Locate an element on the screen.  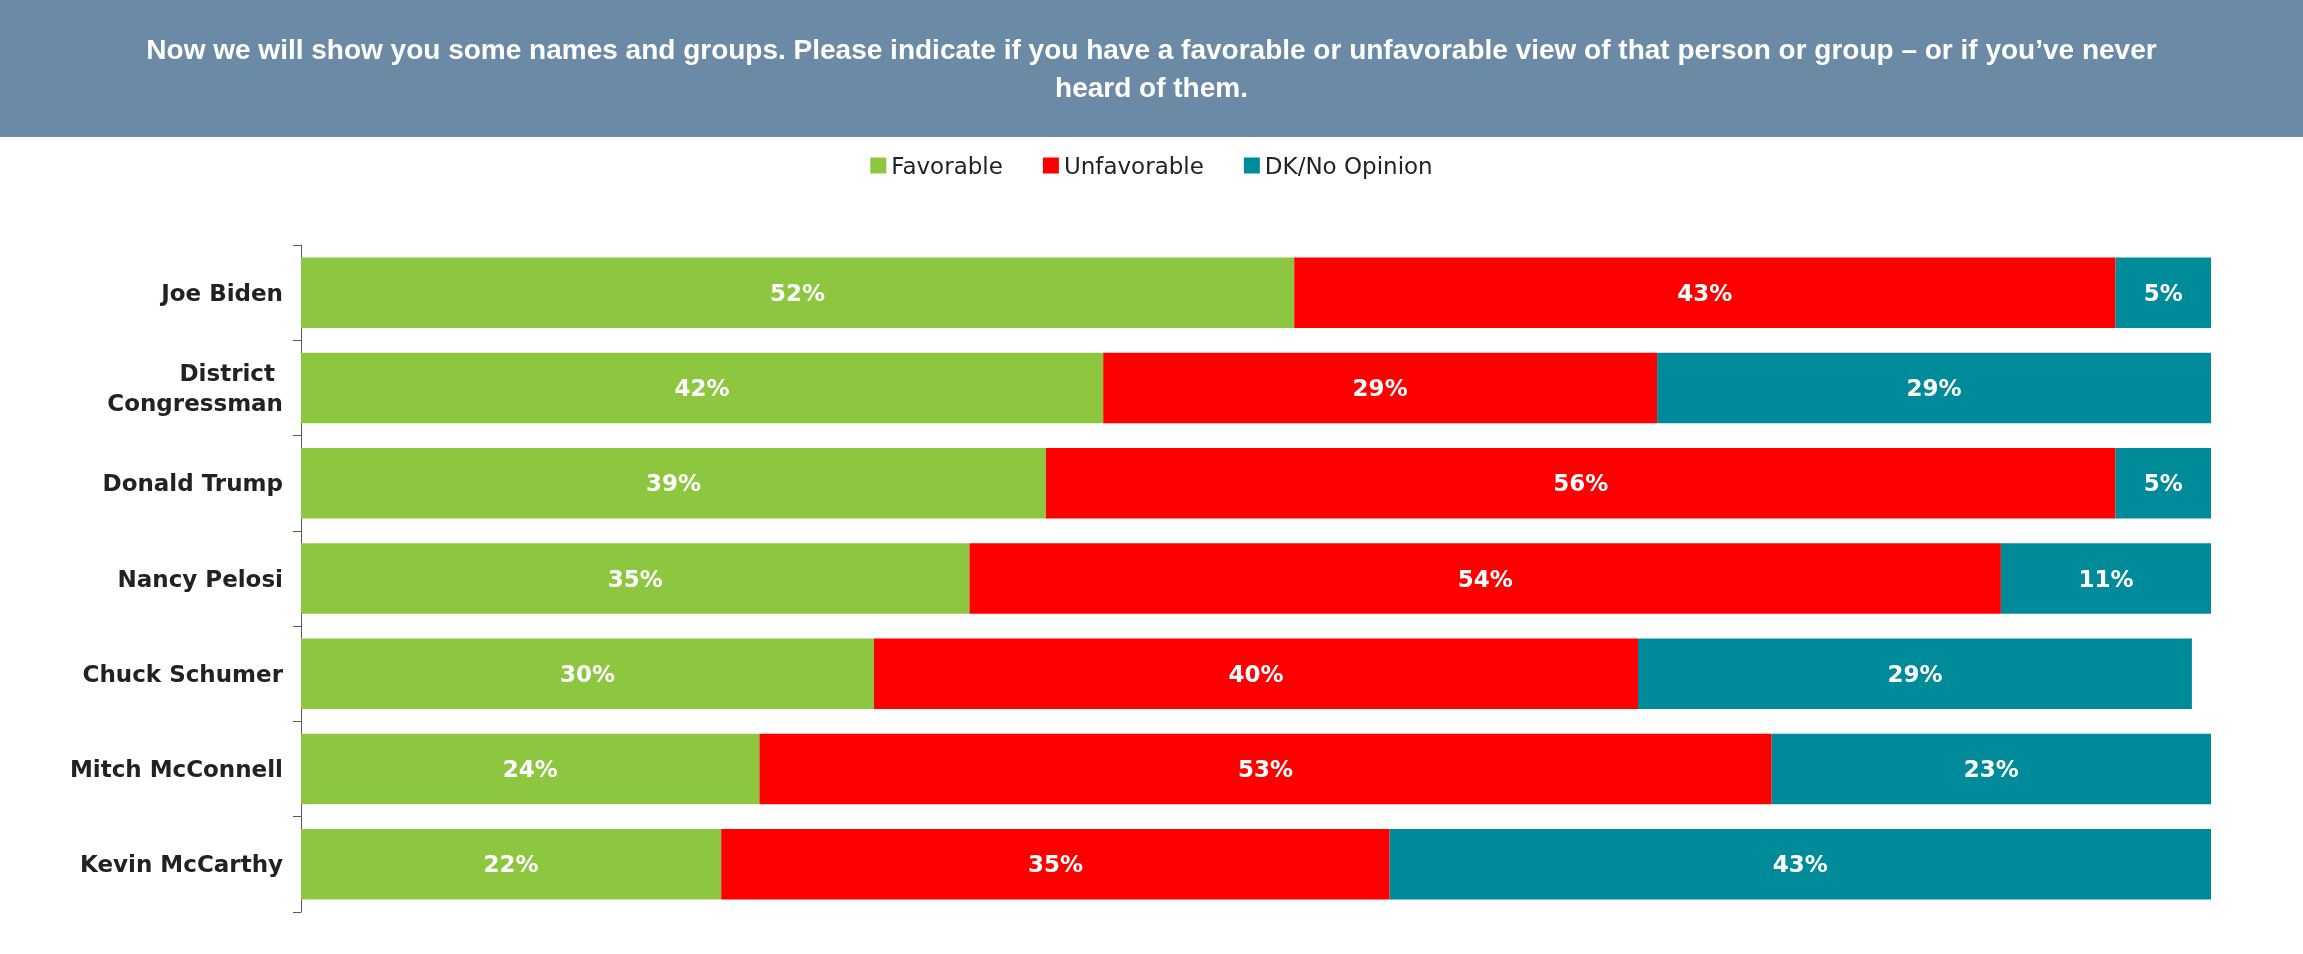
y-tick-label: Donald Trump is located at coordinates (192, 483).